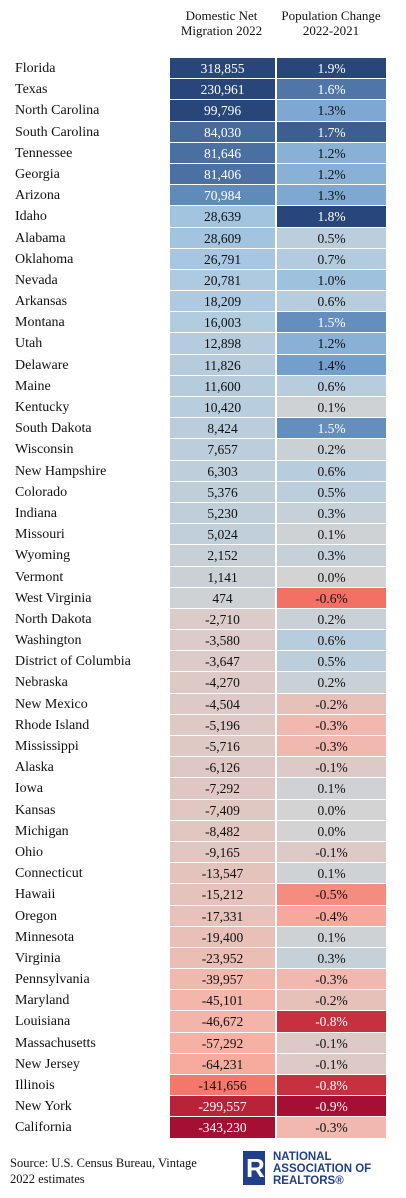 The image size is (406, 1198). What do you see at coordinates (222, 217) in the screenshot?
I see `migration-cell: 28,639` at bounding box center [222, 217].